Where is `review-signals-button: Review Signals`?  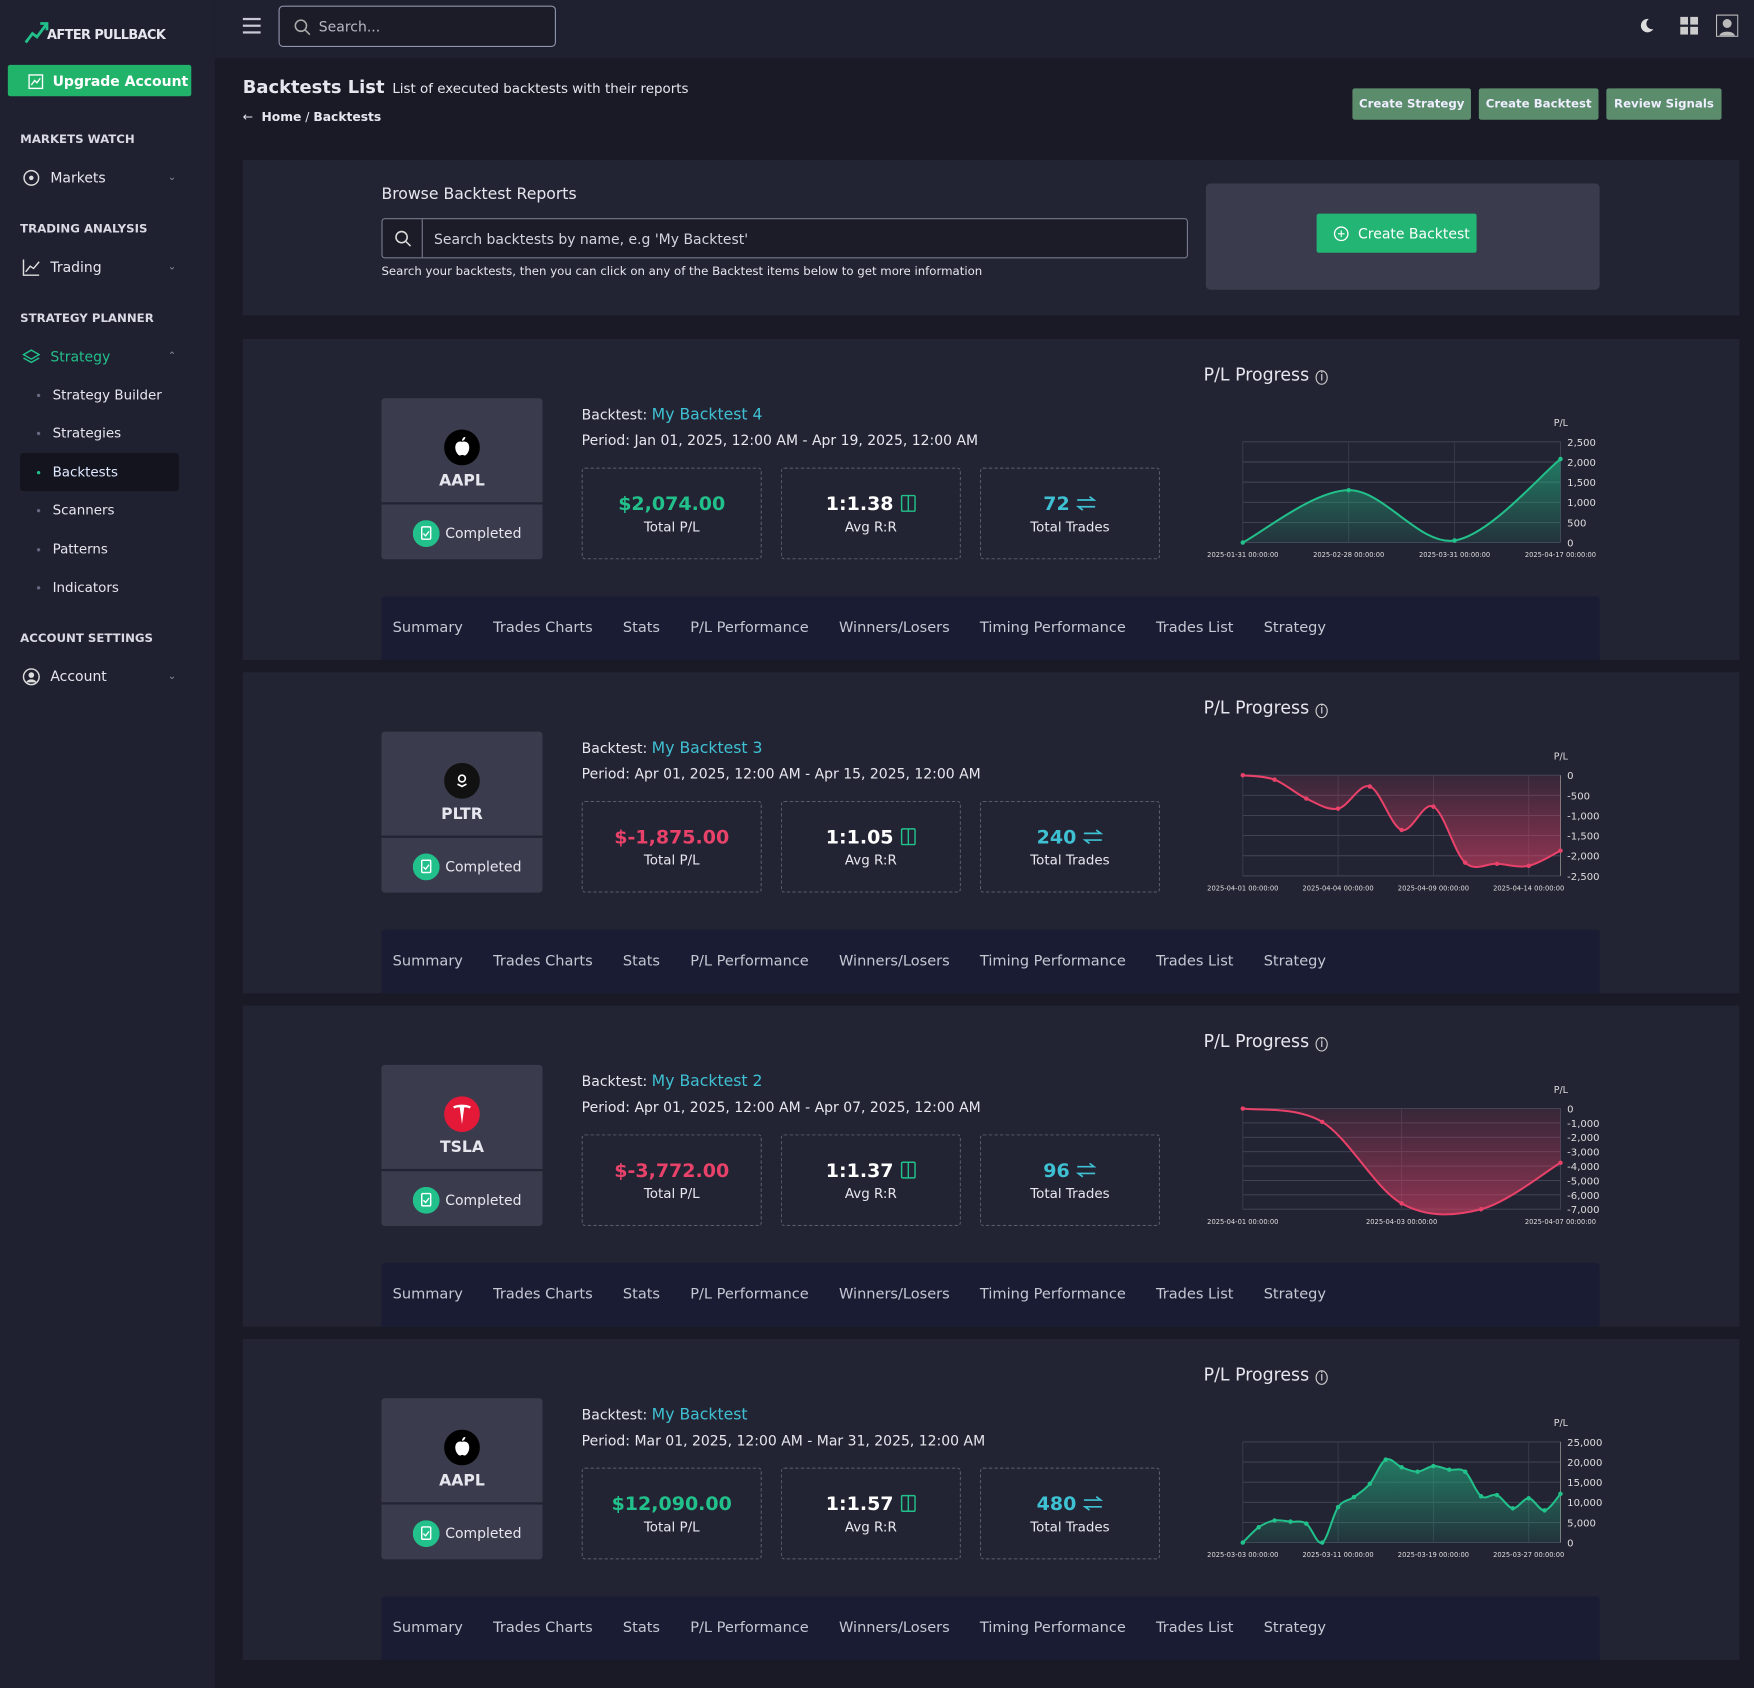 review-signals-button: Review Signals is located at coordinates (1664, 104).